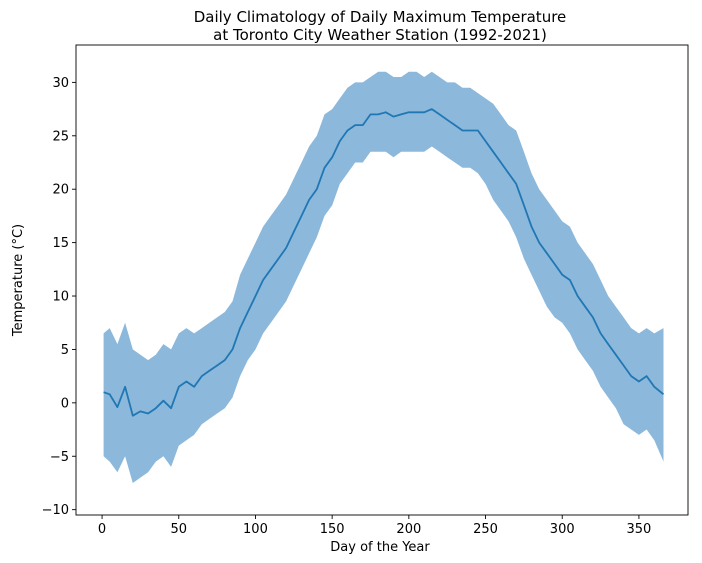 The width and height of the screenshot is (702, 563). What do you see at coordinates (102, 529) in the screenshot?
I see `x-tick-label: 0` at bounding box center [102, 529].